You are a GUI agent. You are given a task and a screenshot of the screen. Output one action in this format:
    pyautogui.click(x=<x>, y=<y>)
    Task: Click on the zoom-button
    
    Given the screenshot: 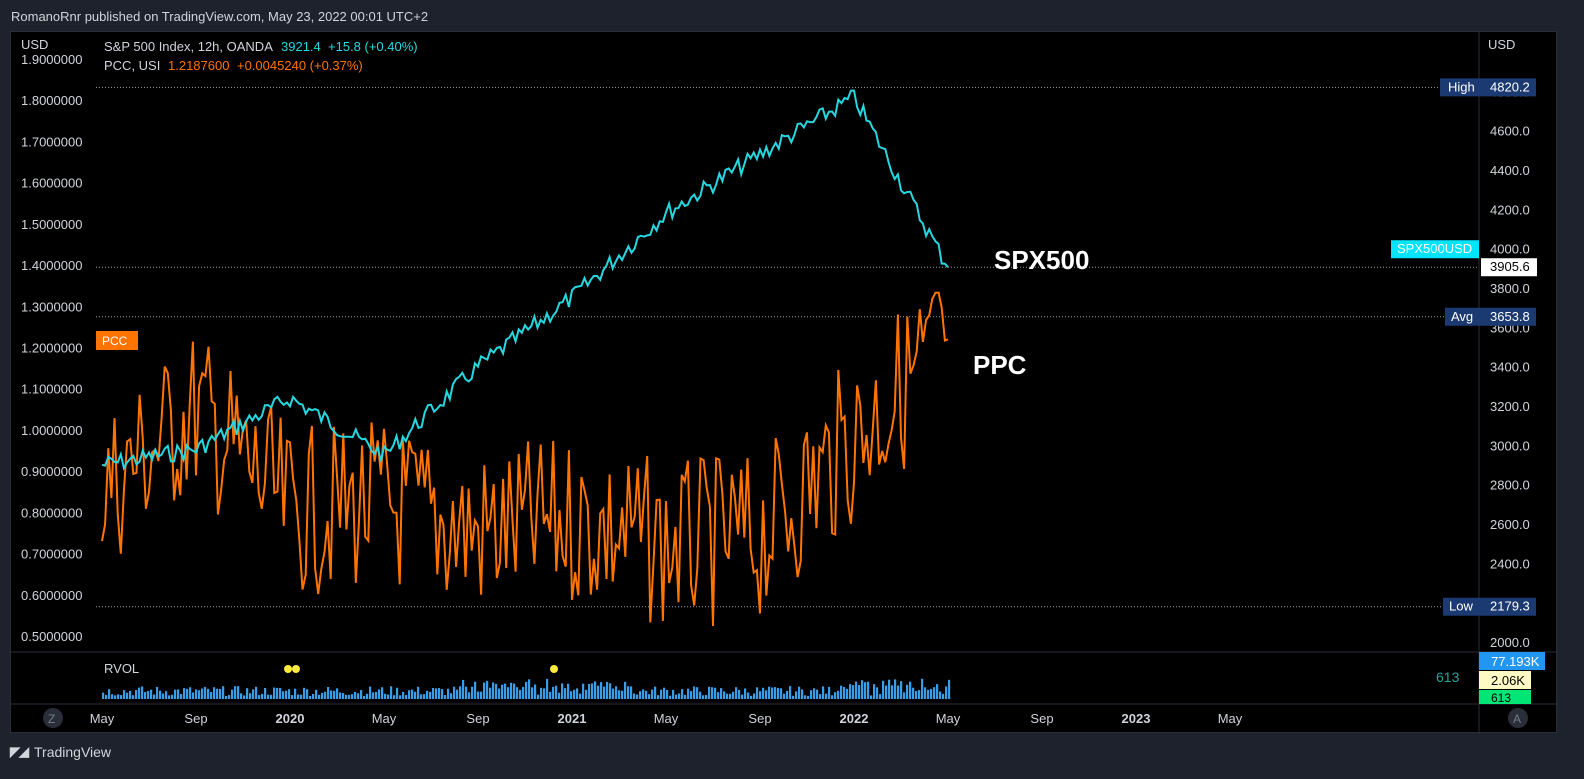 What is the action you would take?
    pyautogui.click(x=53, y=718)
    